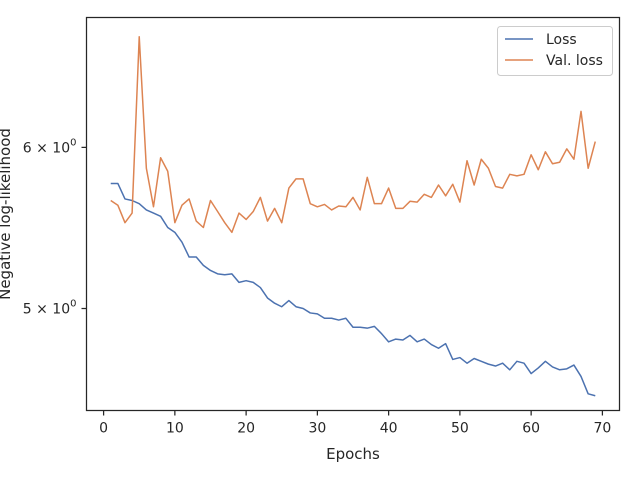 The image size is (640, 480). What do you see at coordinates (103, 429) in the screenshot?
I see `x-tick-label: 0` at bounding box center [103, 429].